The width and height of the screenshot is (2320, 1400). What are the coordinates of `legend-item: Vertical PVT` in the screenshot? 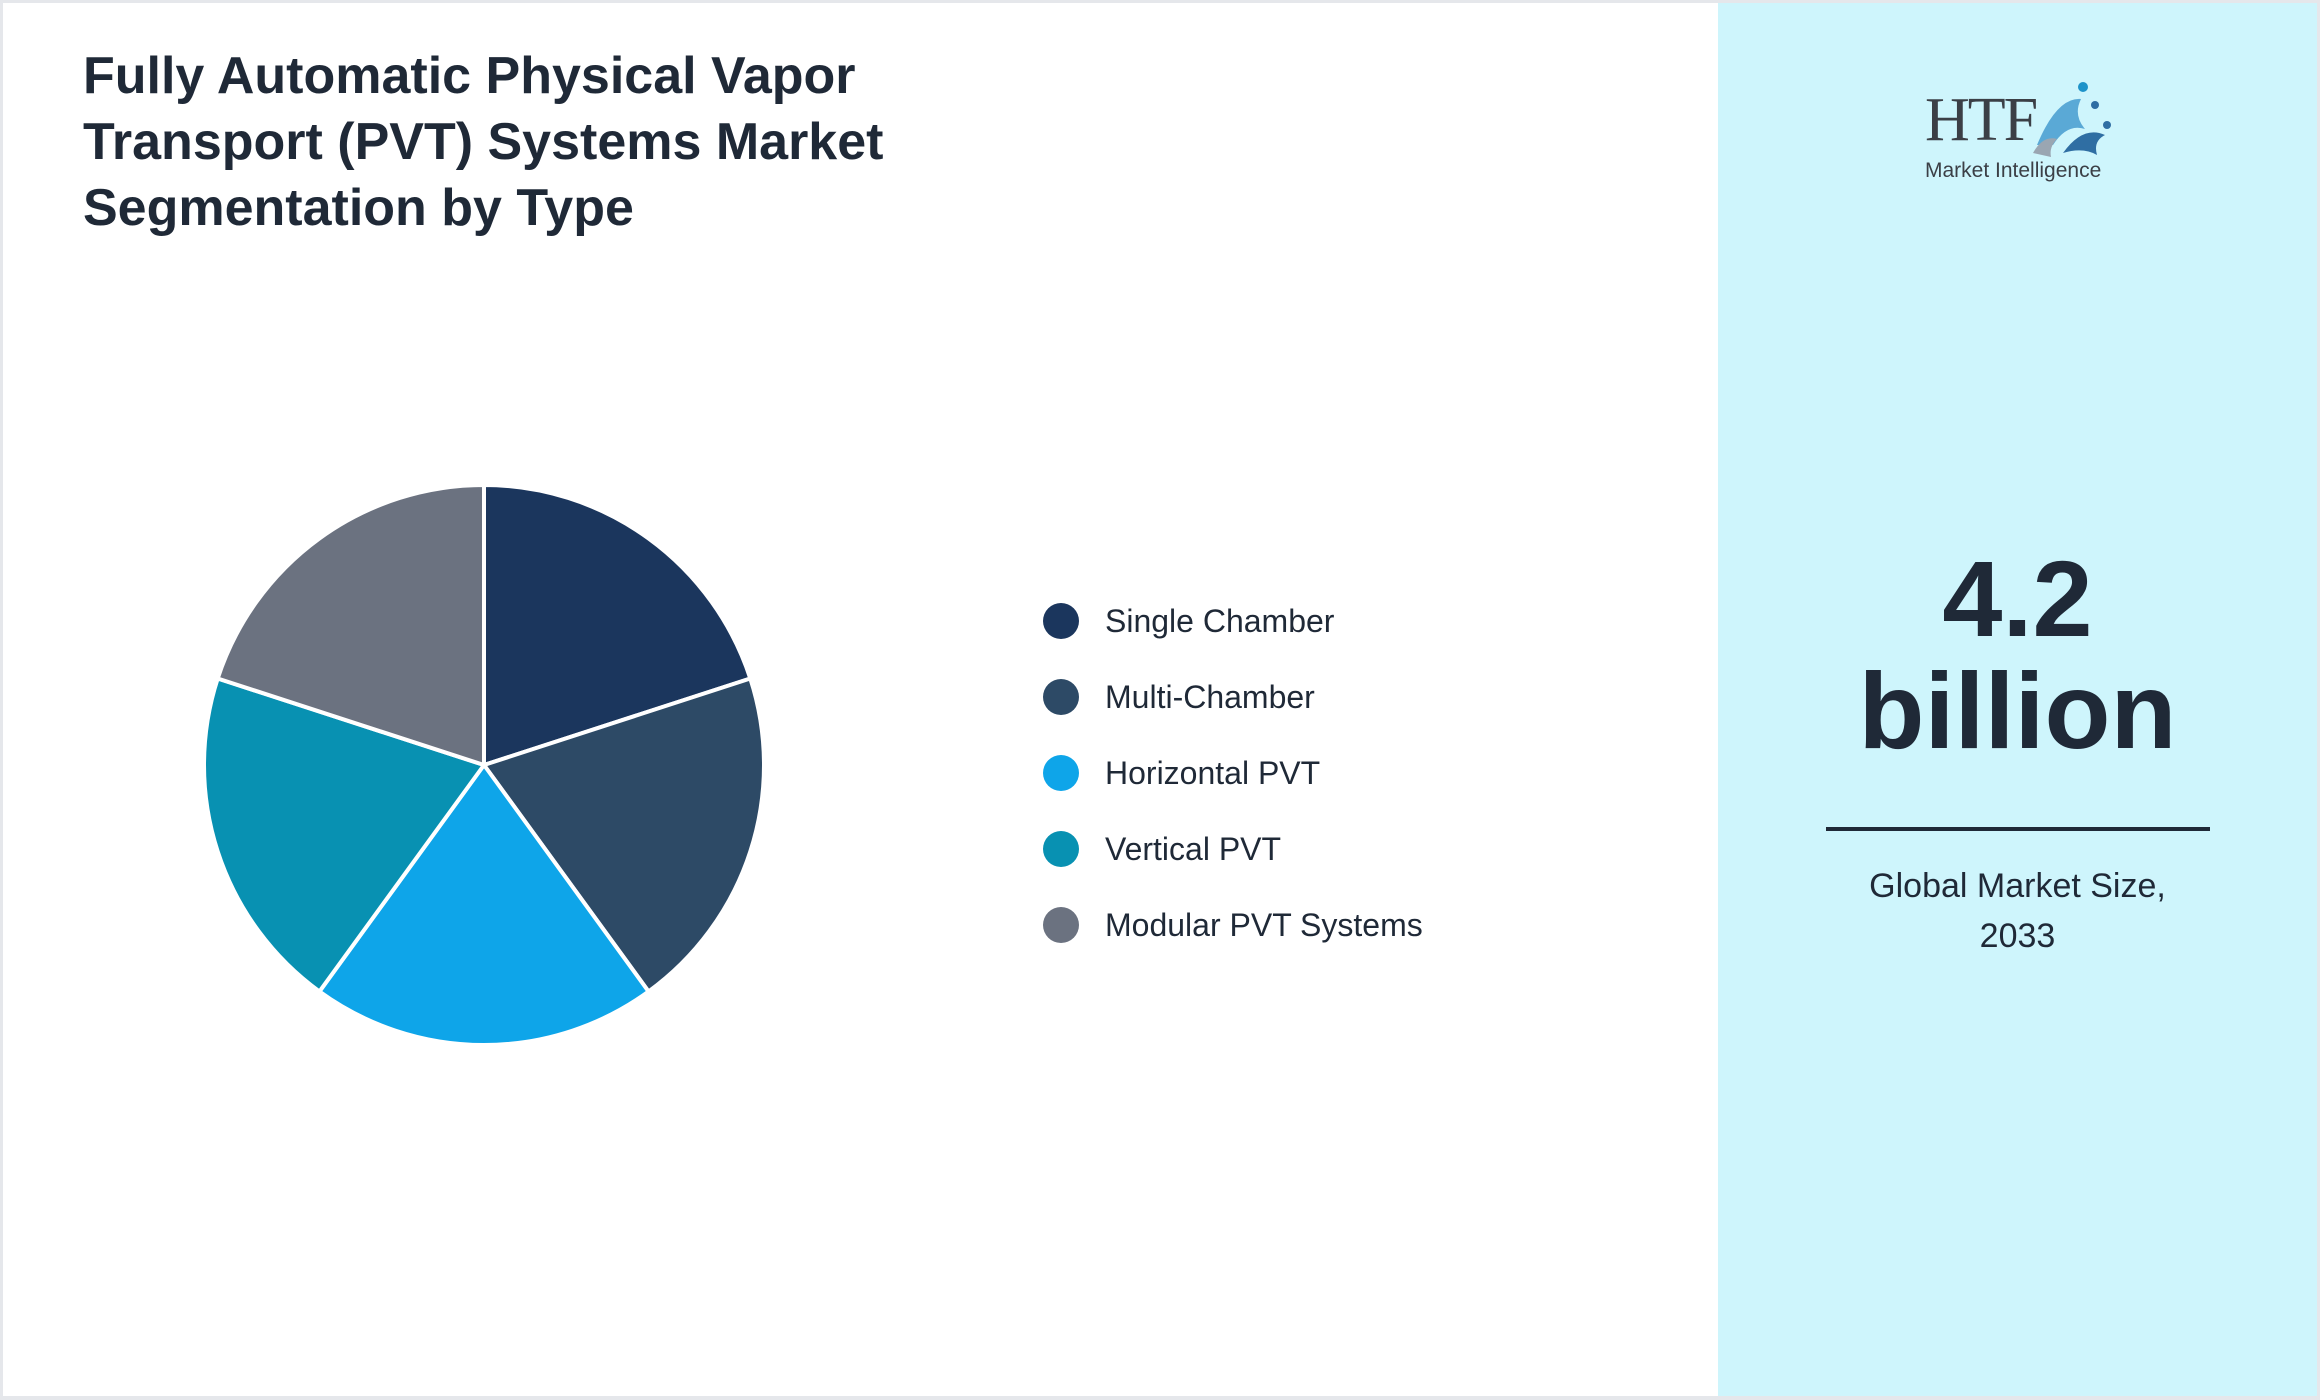 It's located at (1233, 849).